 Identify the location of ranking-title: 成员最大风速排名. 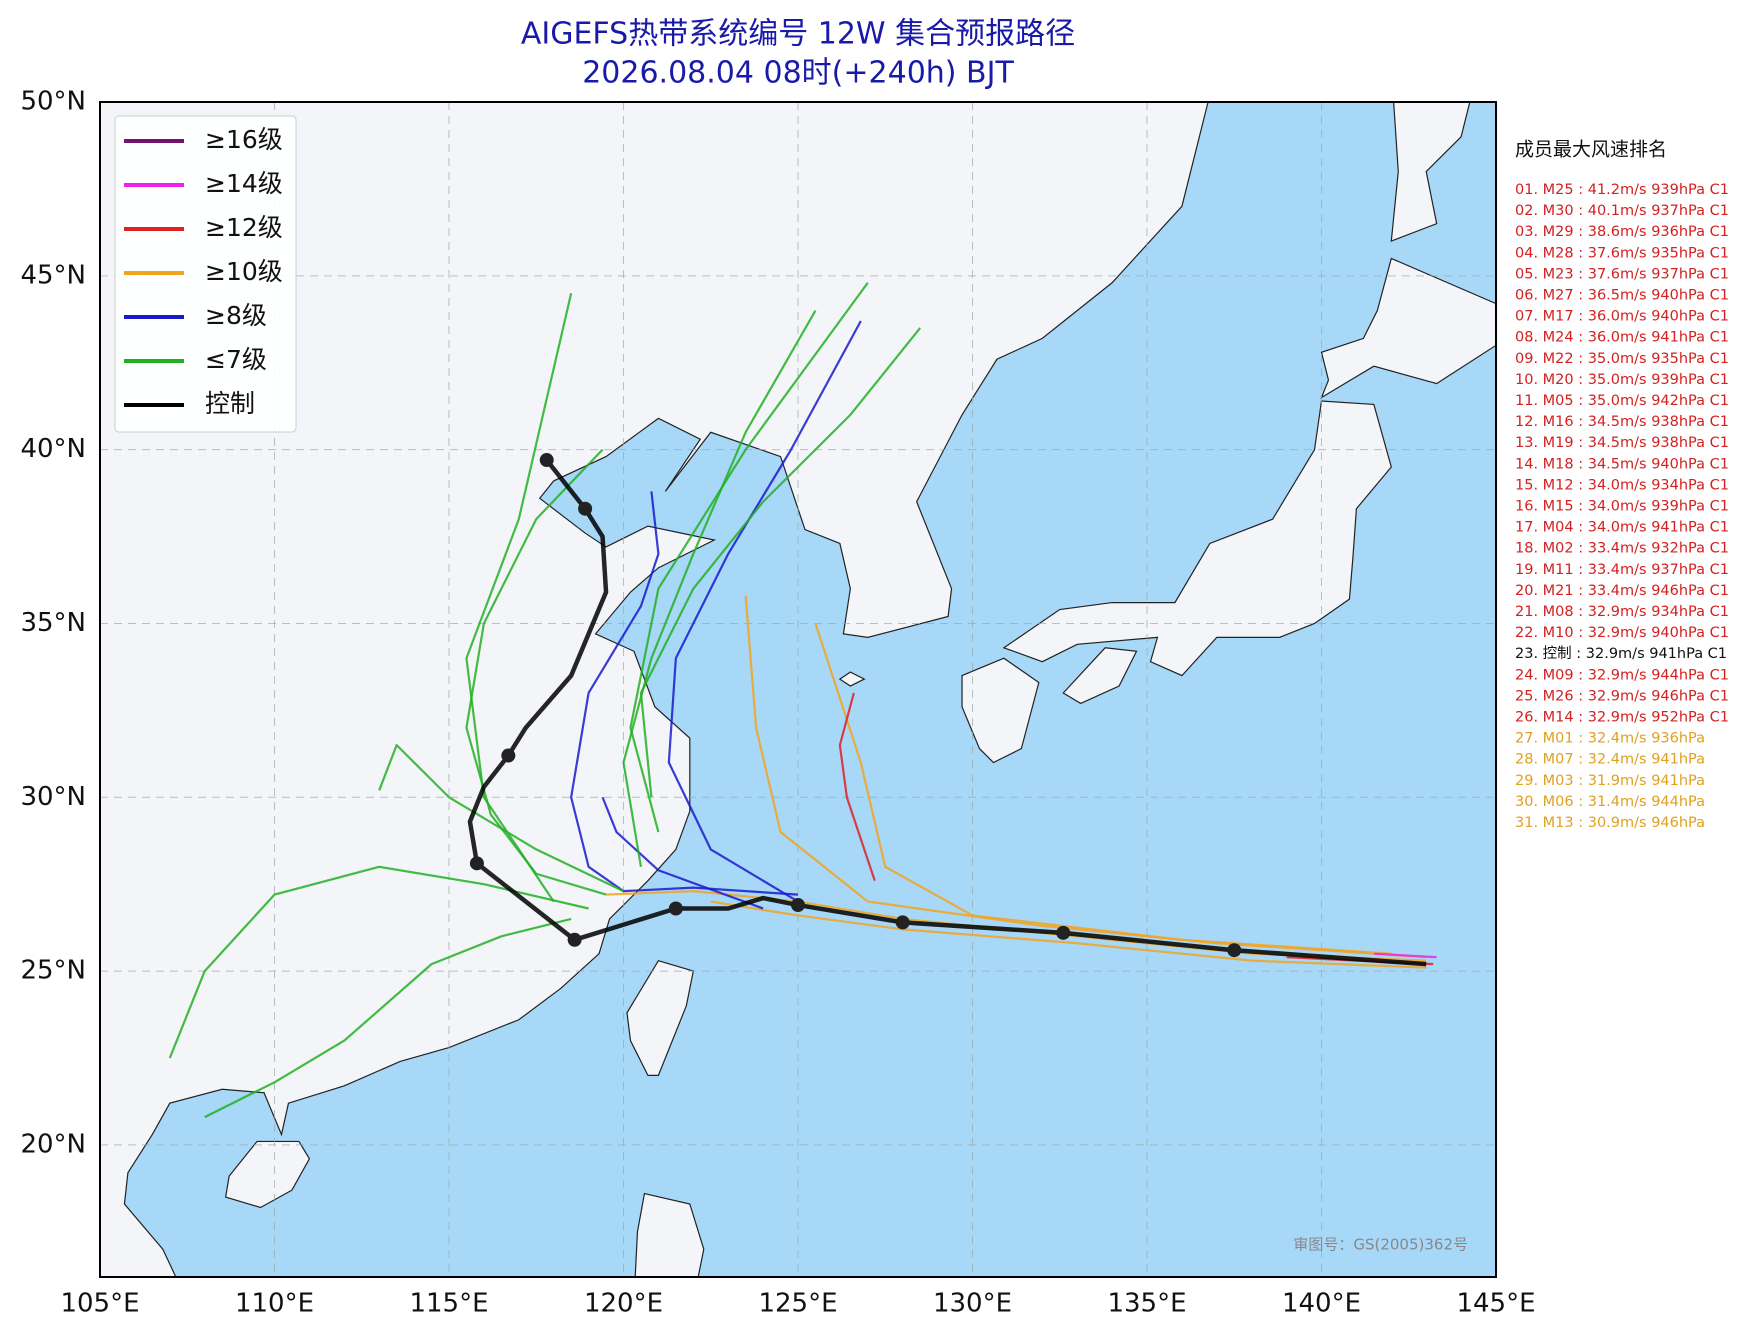
(1591, 150).